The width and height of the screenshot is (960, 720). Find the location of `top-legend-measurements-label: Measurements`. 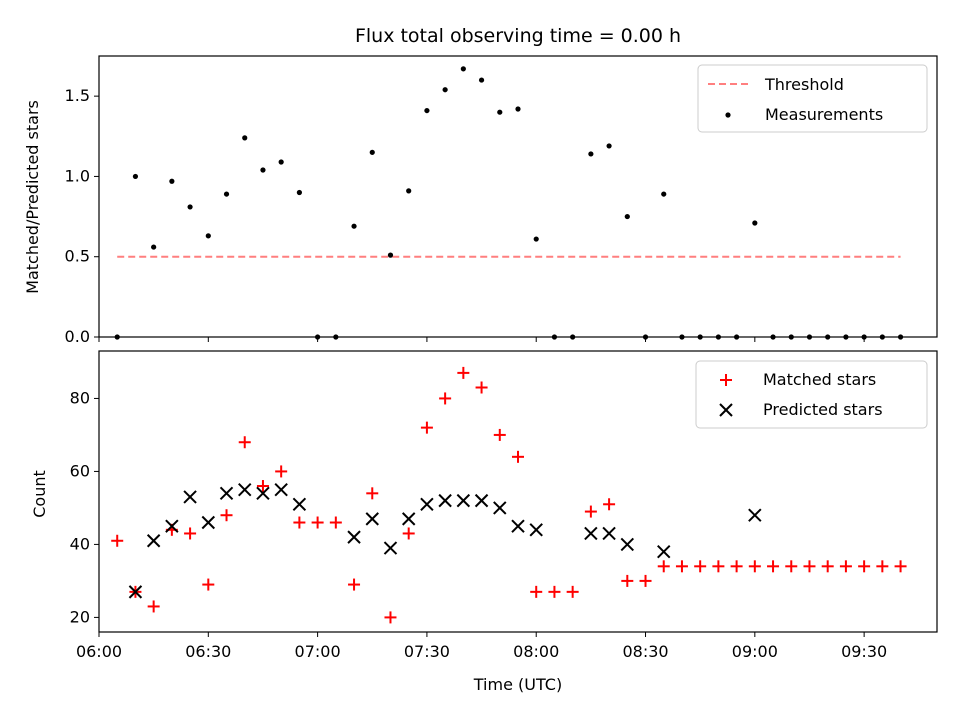

top-legend-measurements-label: Measurements is located at coordinates (824, 114).